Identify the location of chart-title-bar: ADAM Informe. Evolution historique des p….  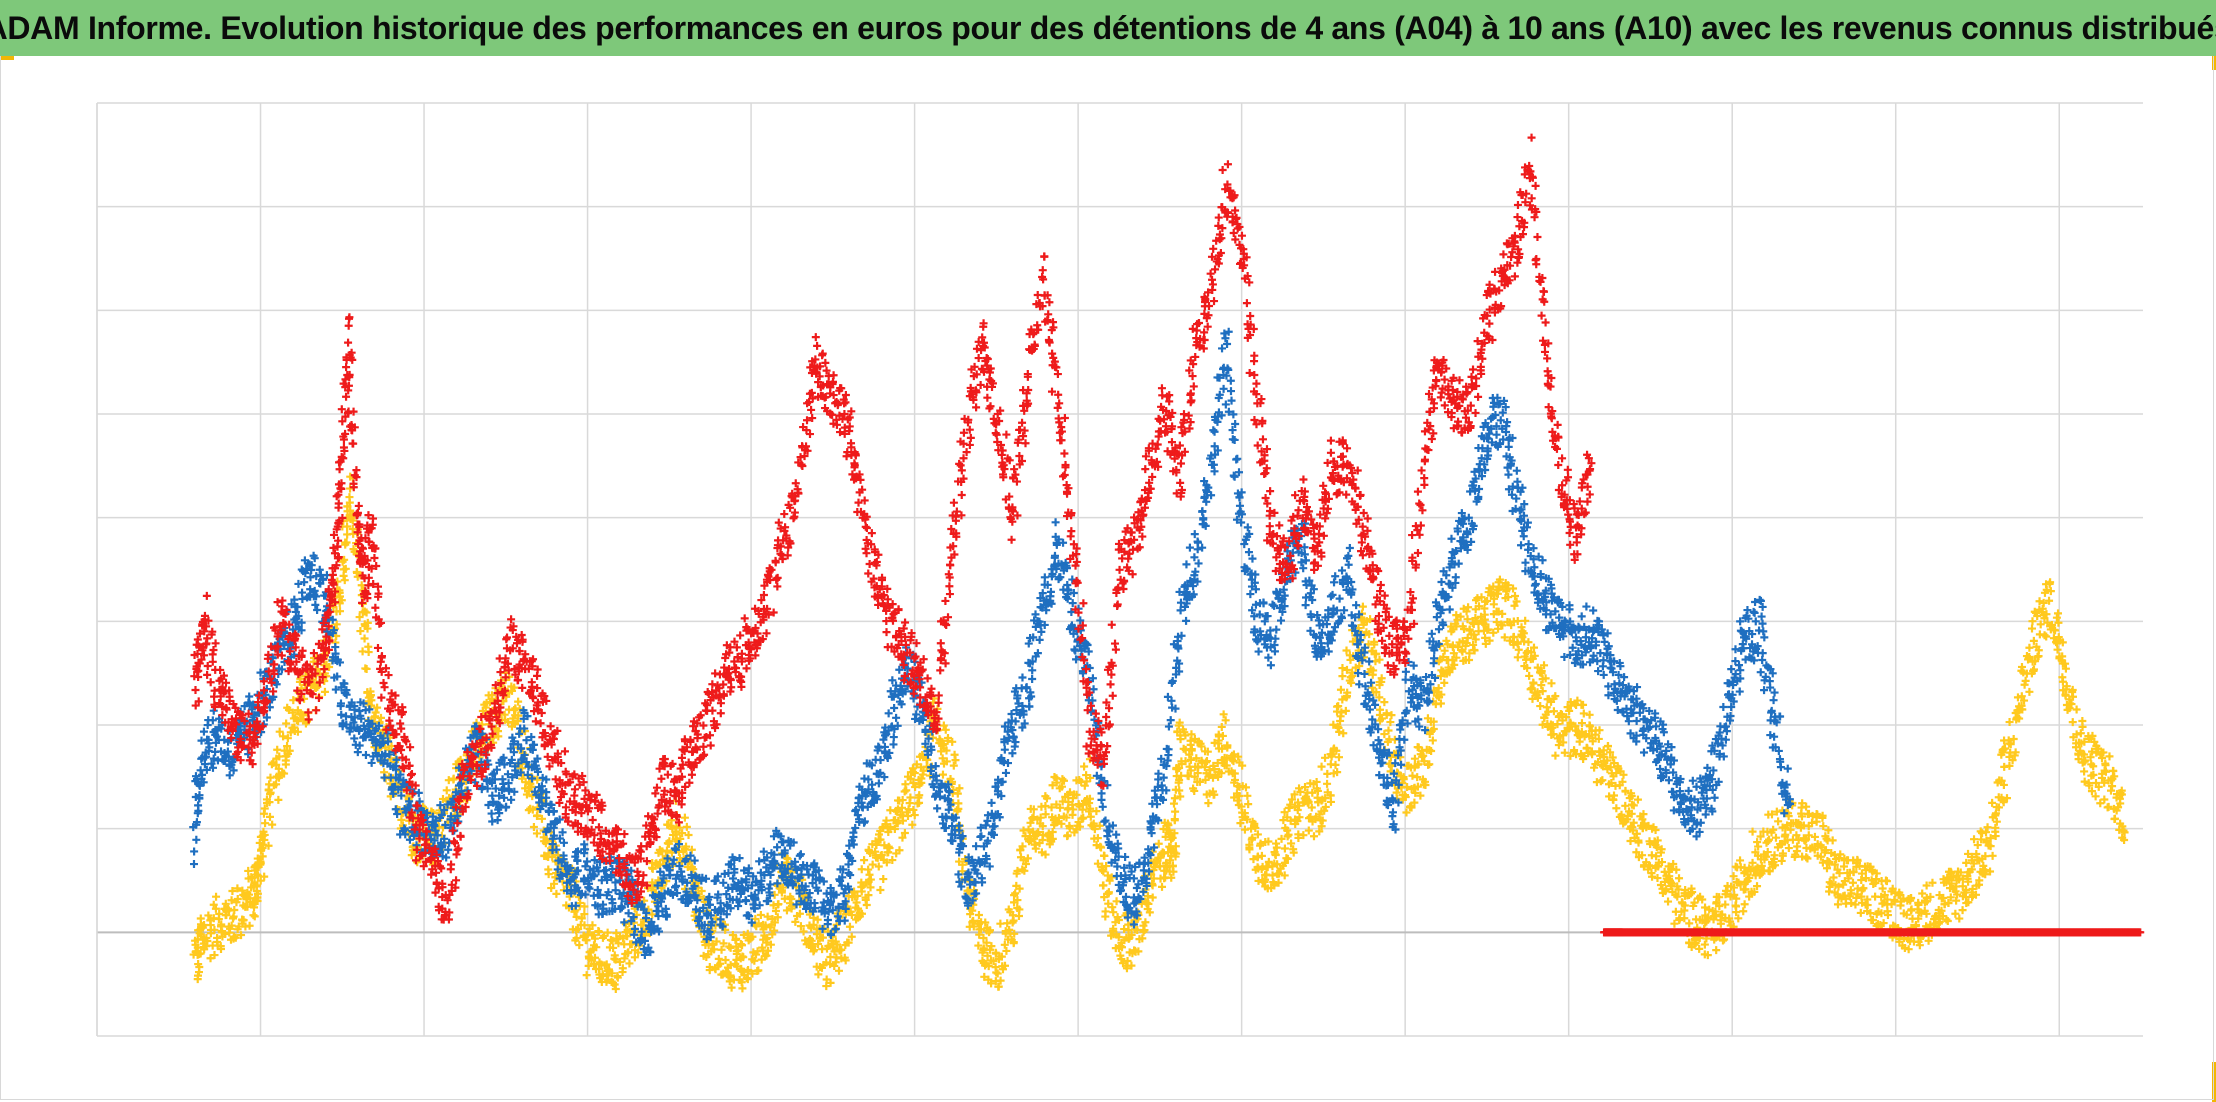
(1108, 28).